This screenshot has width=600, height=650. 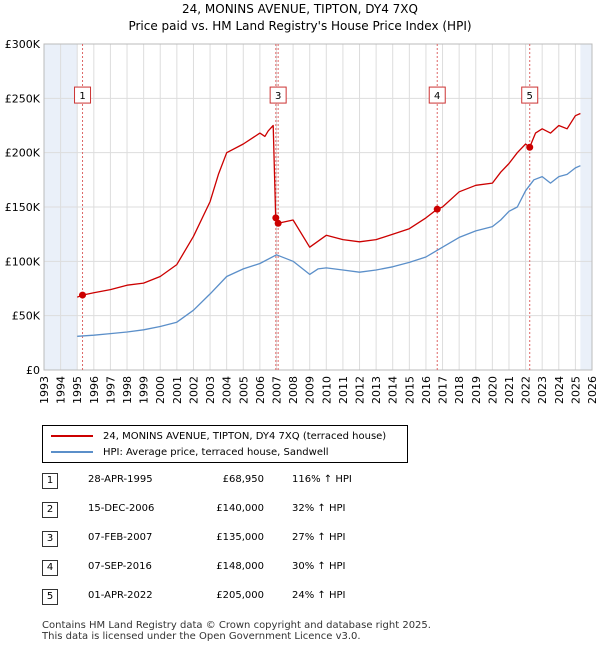 I want to click on y-tick-label: £150K, so click(x=23, y=207).